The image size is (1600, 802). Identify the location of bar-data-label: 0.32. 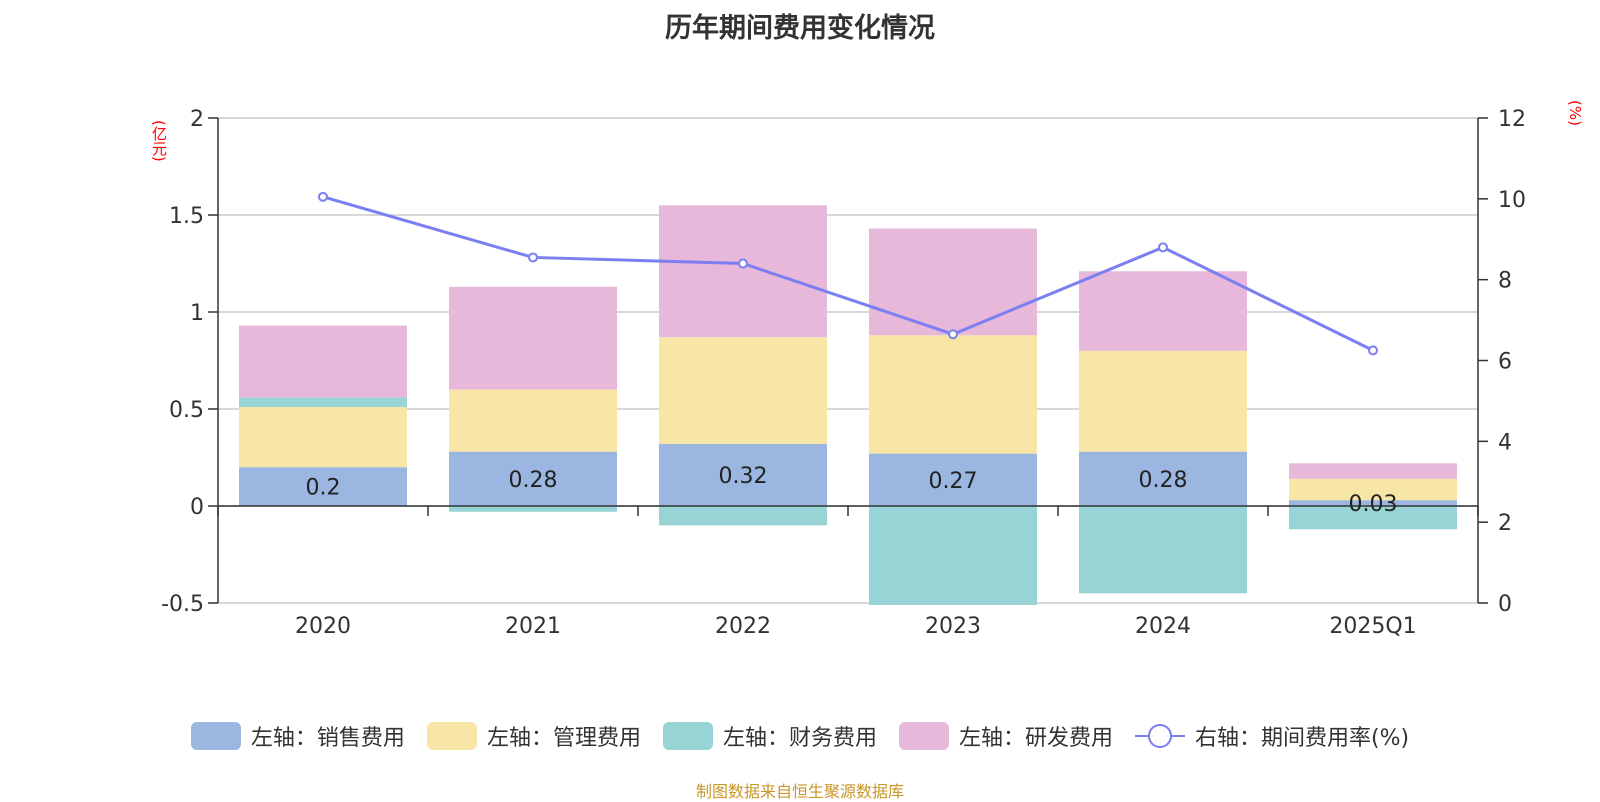
(743, 476).